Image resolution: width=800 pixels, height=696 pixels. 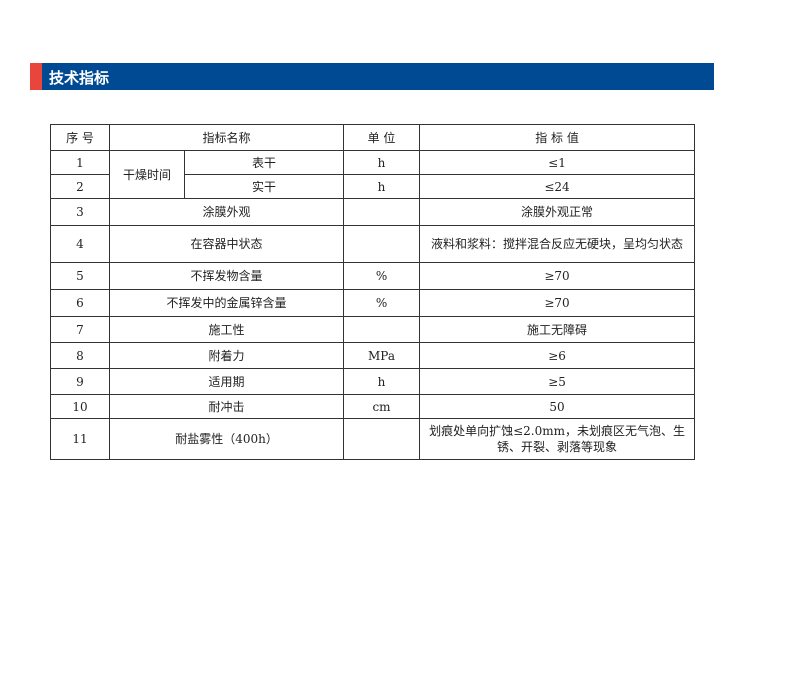 I want to click on cell-no: 5, so click(x=80, y=276).